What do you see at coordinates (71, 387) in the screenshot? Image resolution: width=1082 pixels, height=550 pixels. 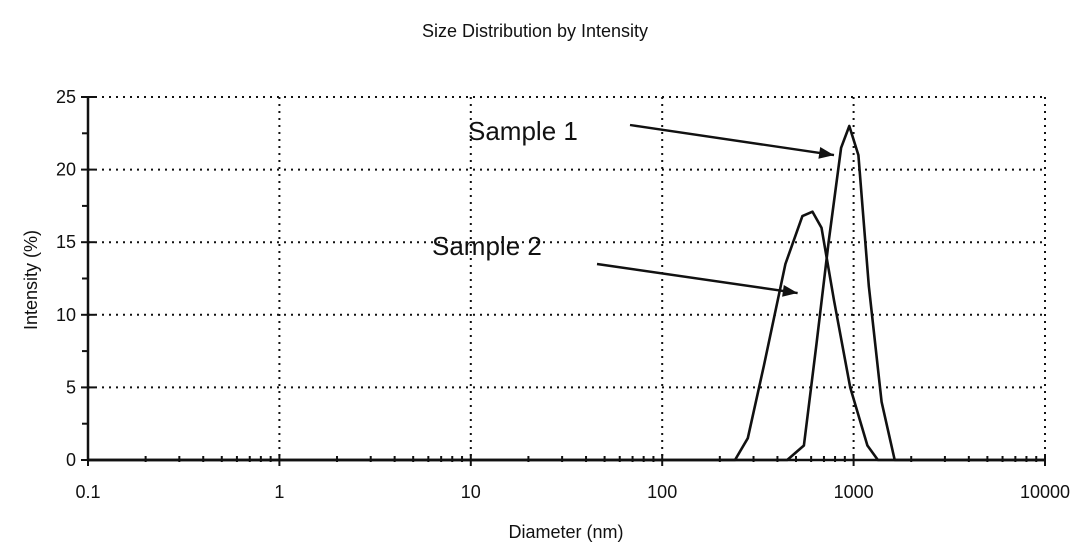 I see `y-tick-label: 5` at bounding box center [71, 387].